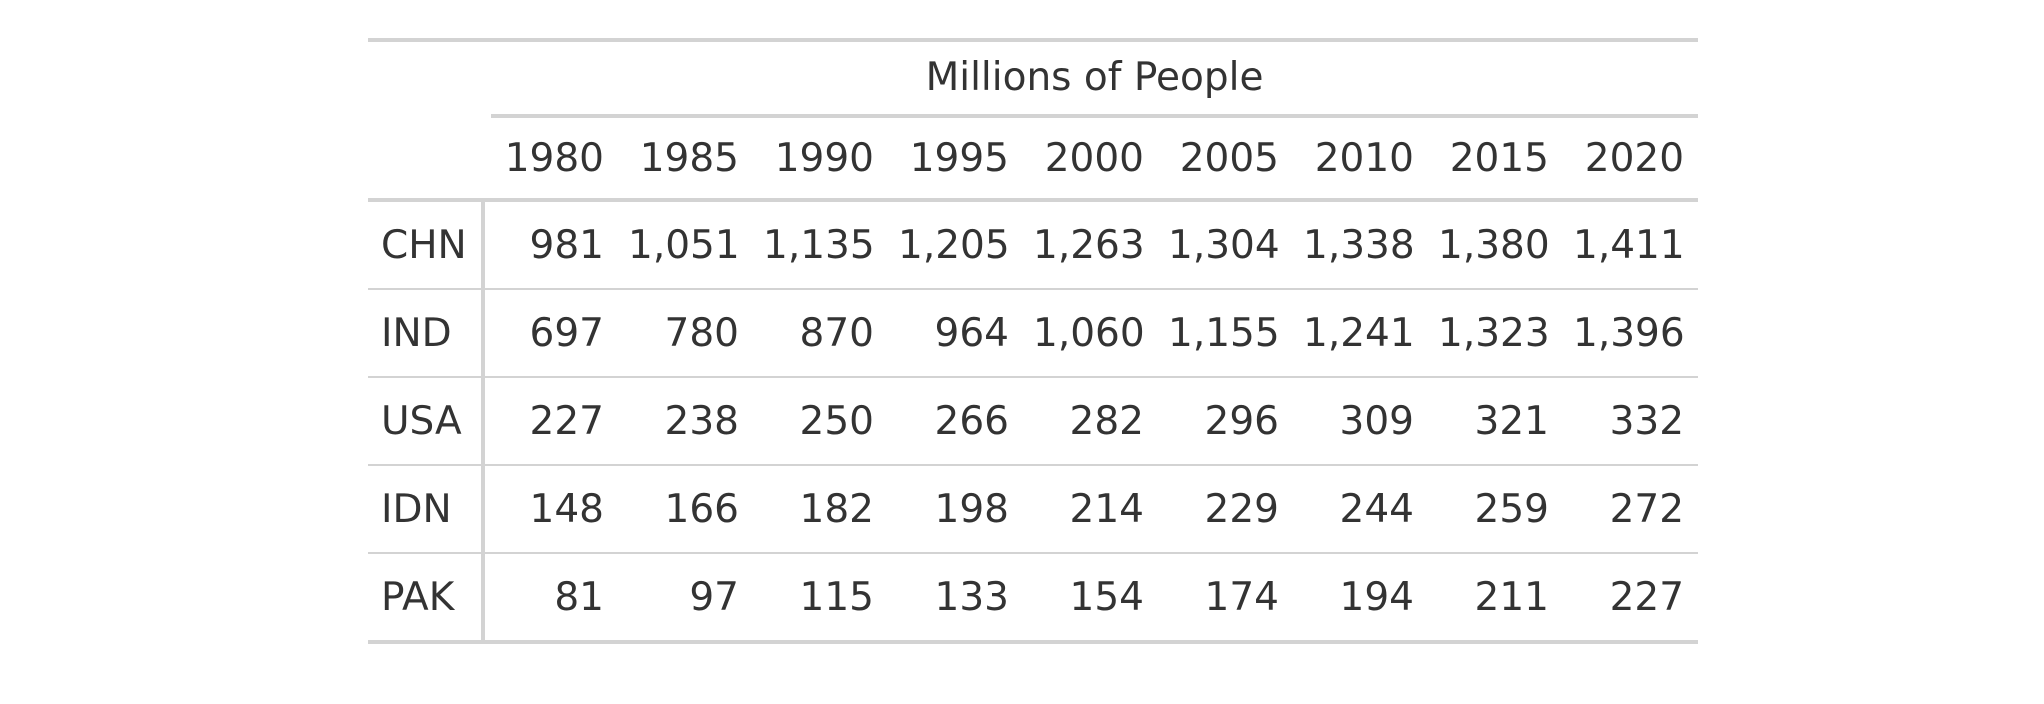 This screenshot has width=2044, height=704. I want to click on column-header: 2005, so click(1225, 160).